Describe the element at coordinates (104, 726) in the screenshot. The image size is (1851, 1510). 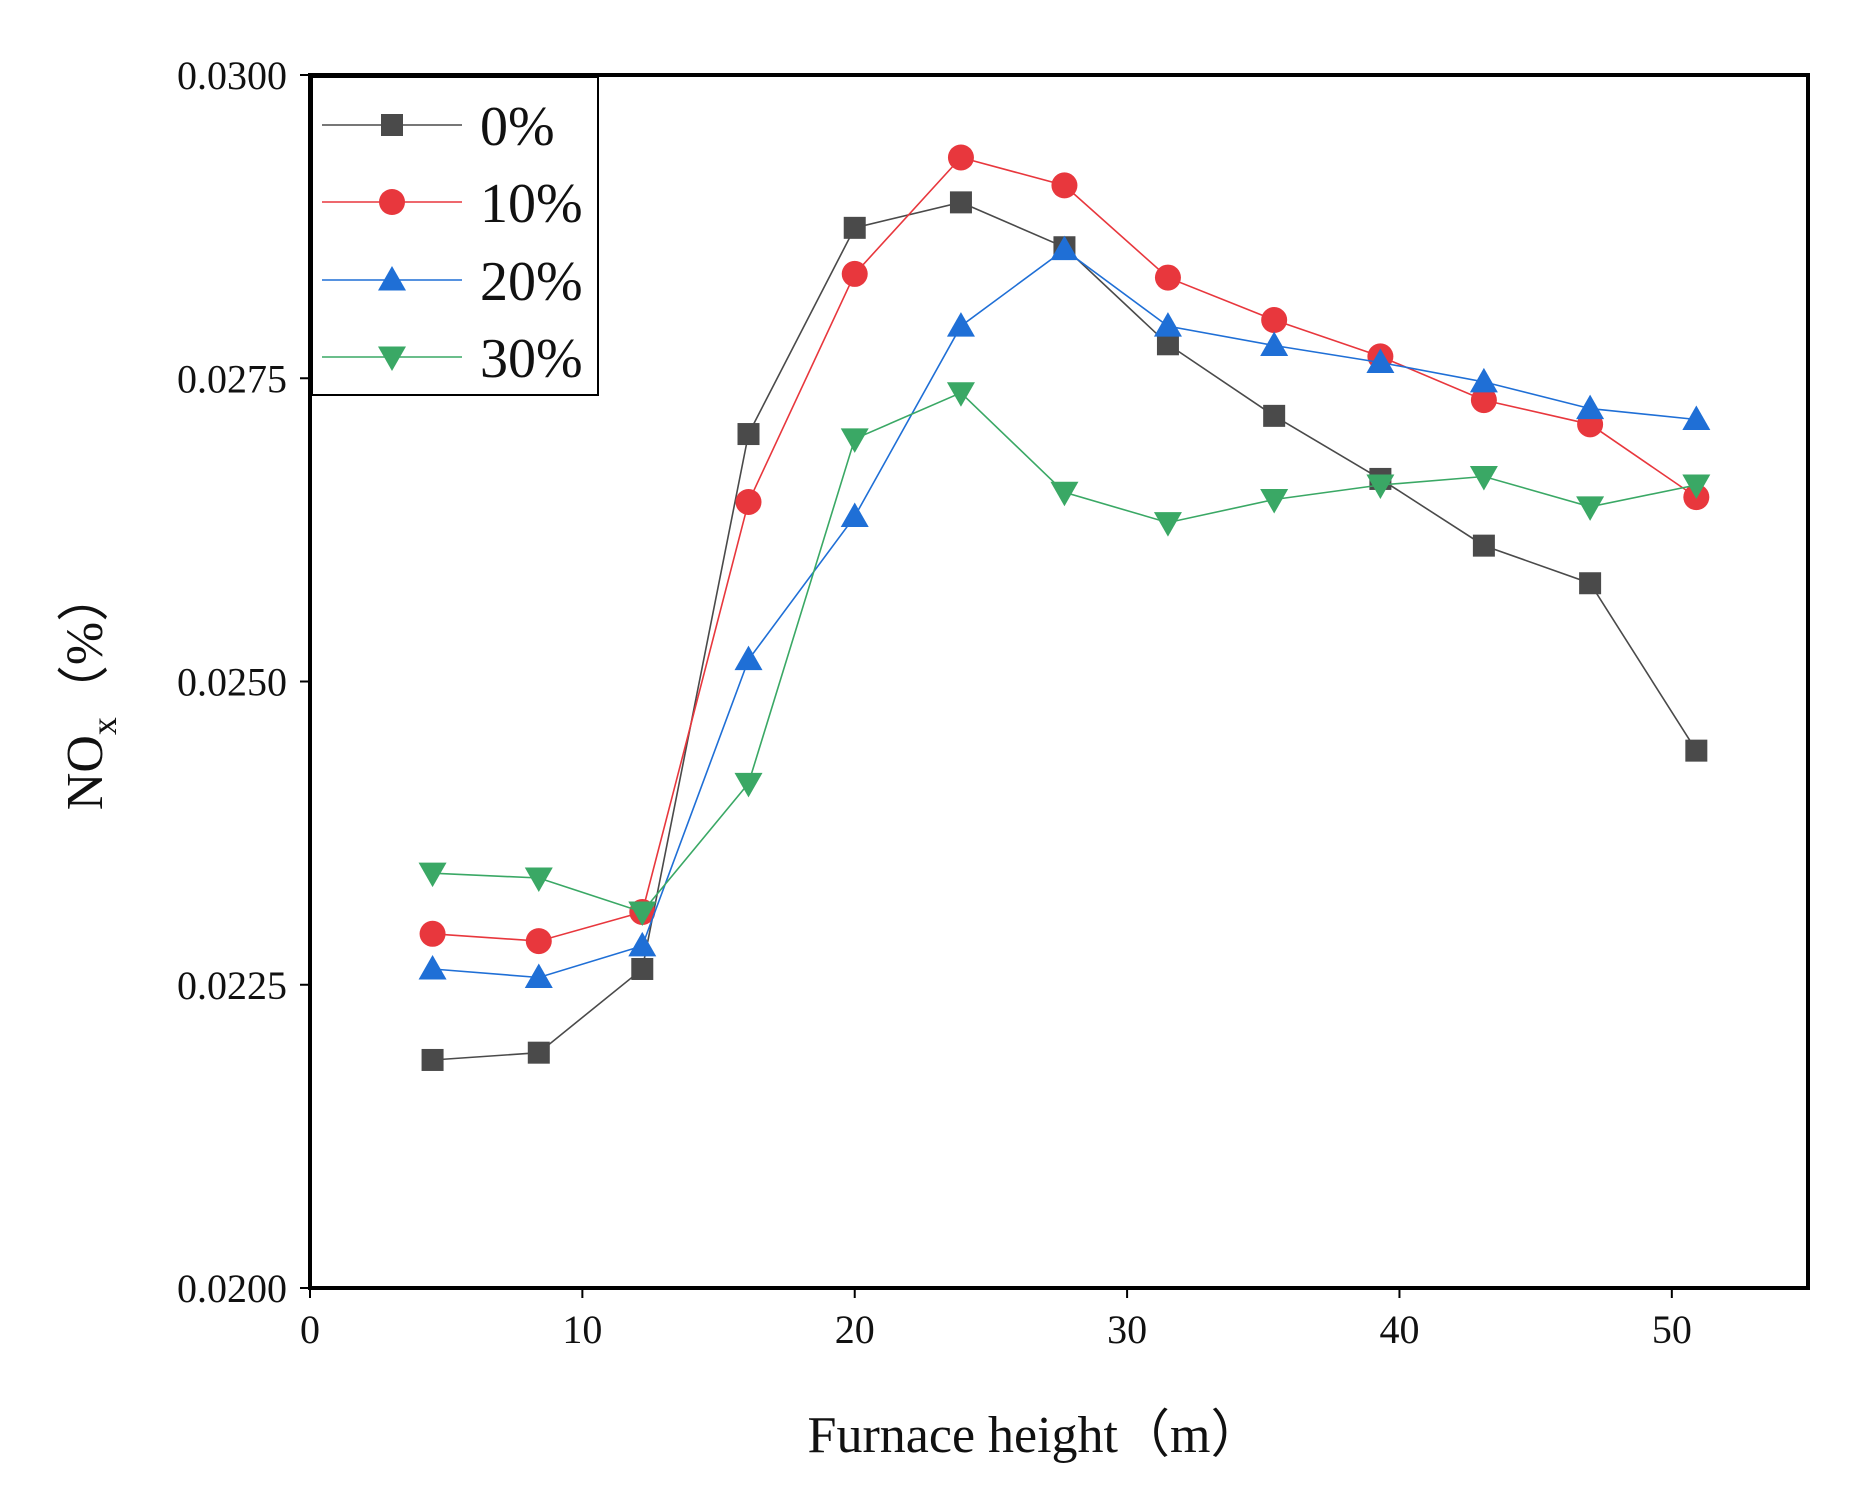
I see `y-axis-title-subscript: x` at that location.